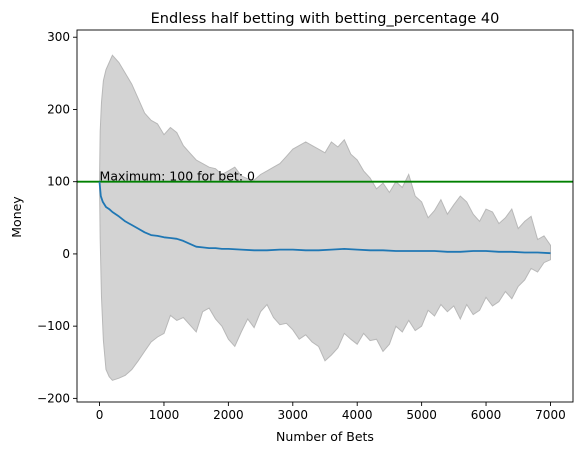 This screenshot has width=583, height=457. Describe the element at coordinates (16, 217) in the screenshot. I see `y-axis-label: Money` at that location.